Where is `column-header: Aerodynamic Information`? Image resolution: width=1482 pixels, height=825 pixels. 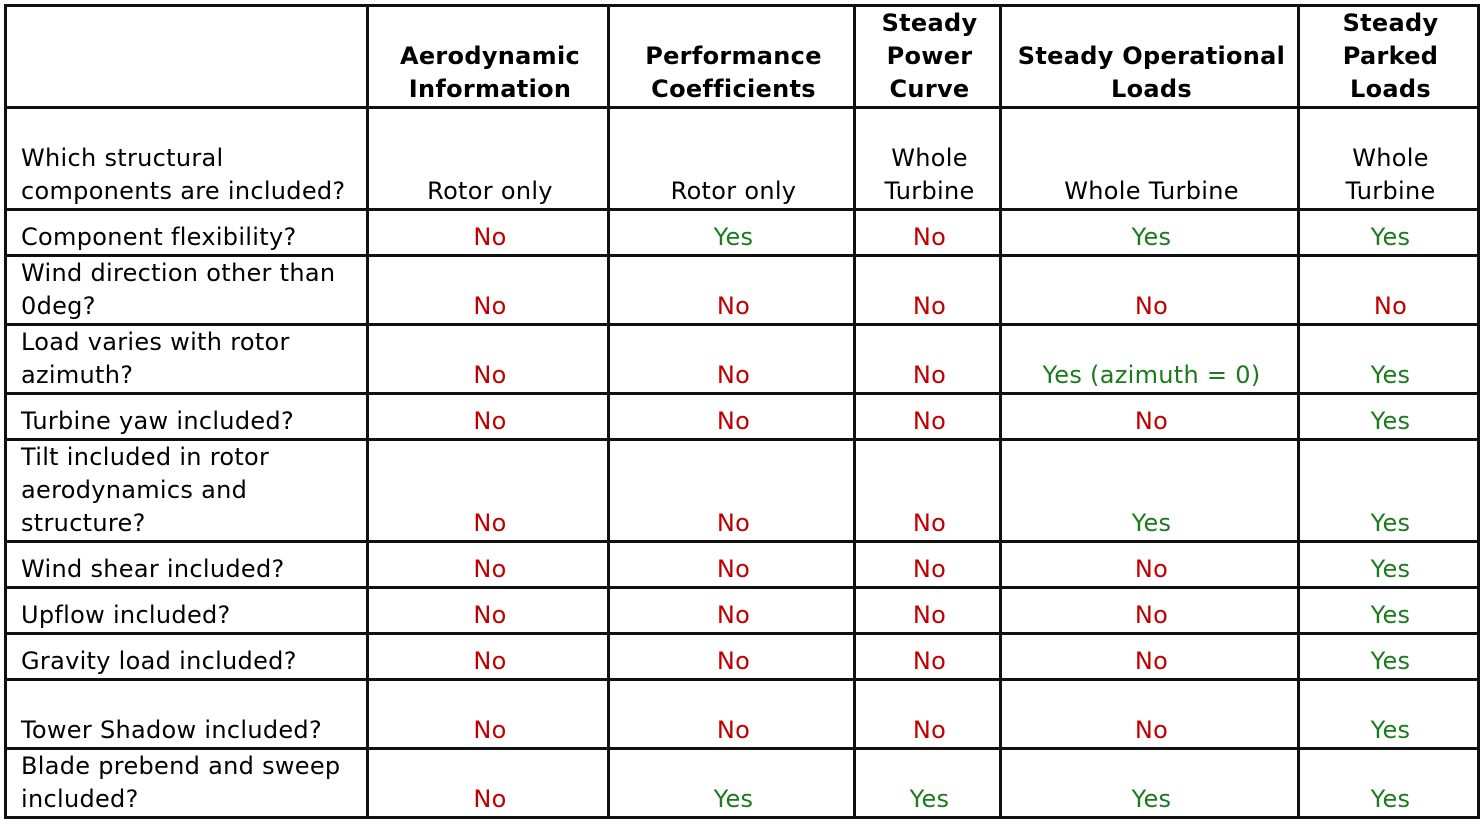 column-header: Aerodynamic Information is located at coordinates (488, 56).